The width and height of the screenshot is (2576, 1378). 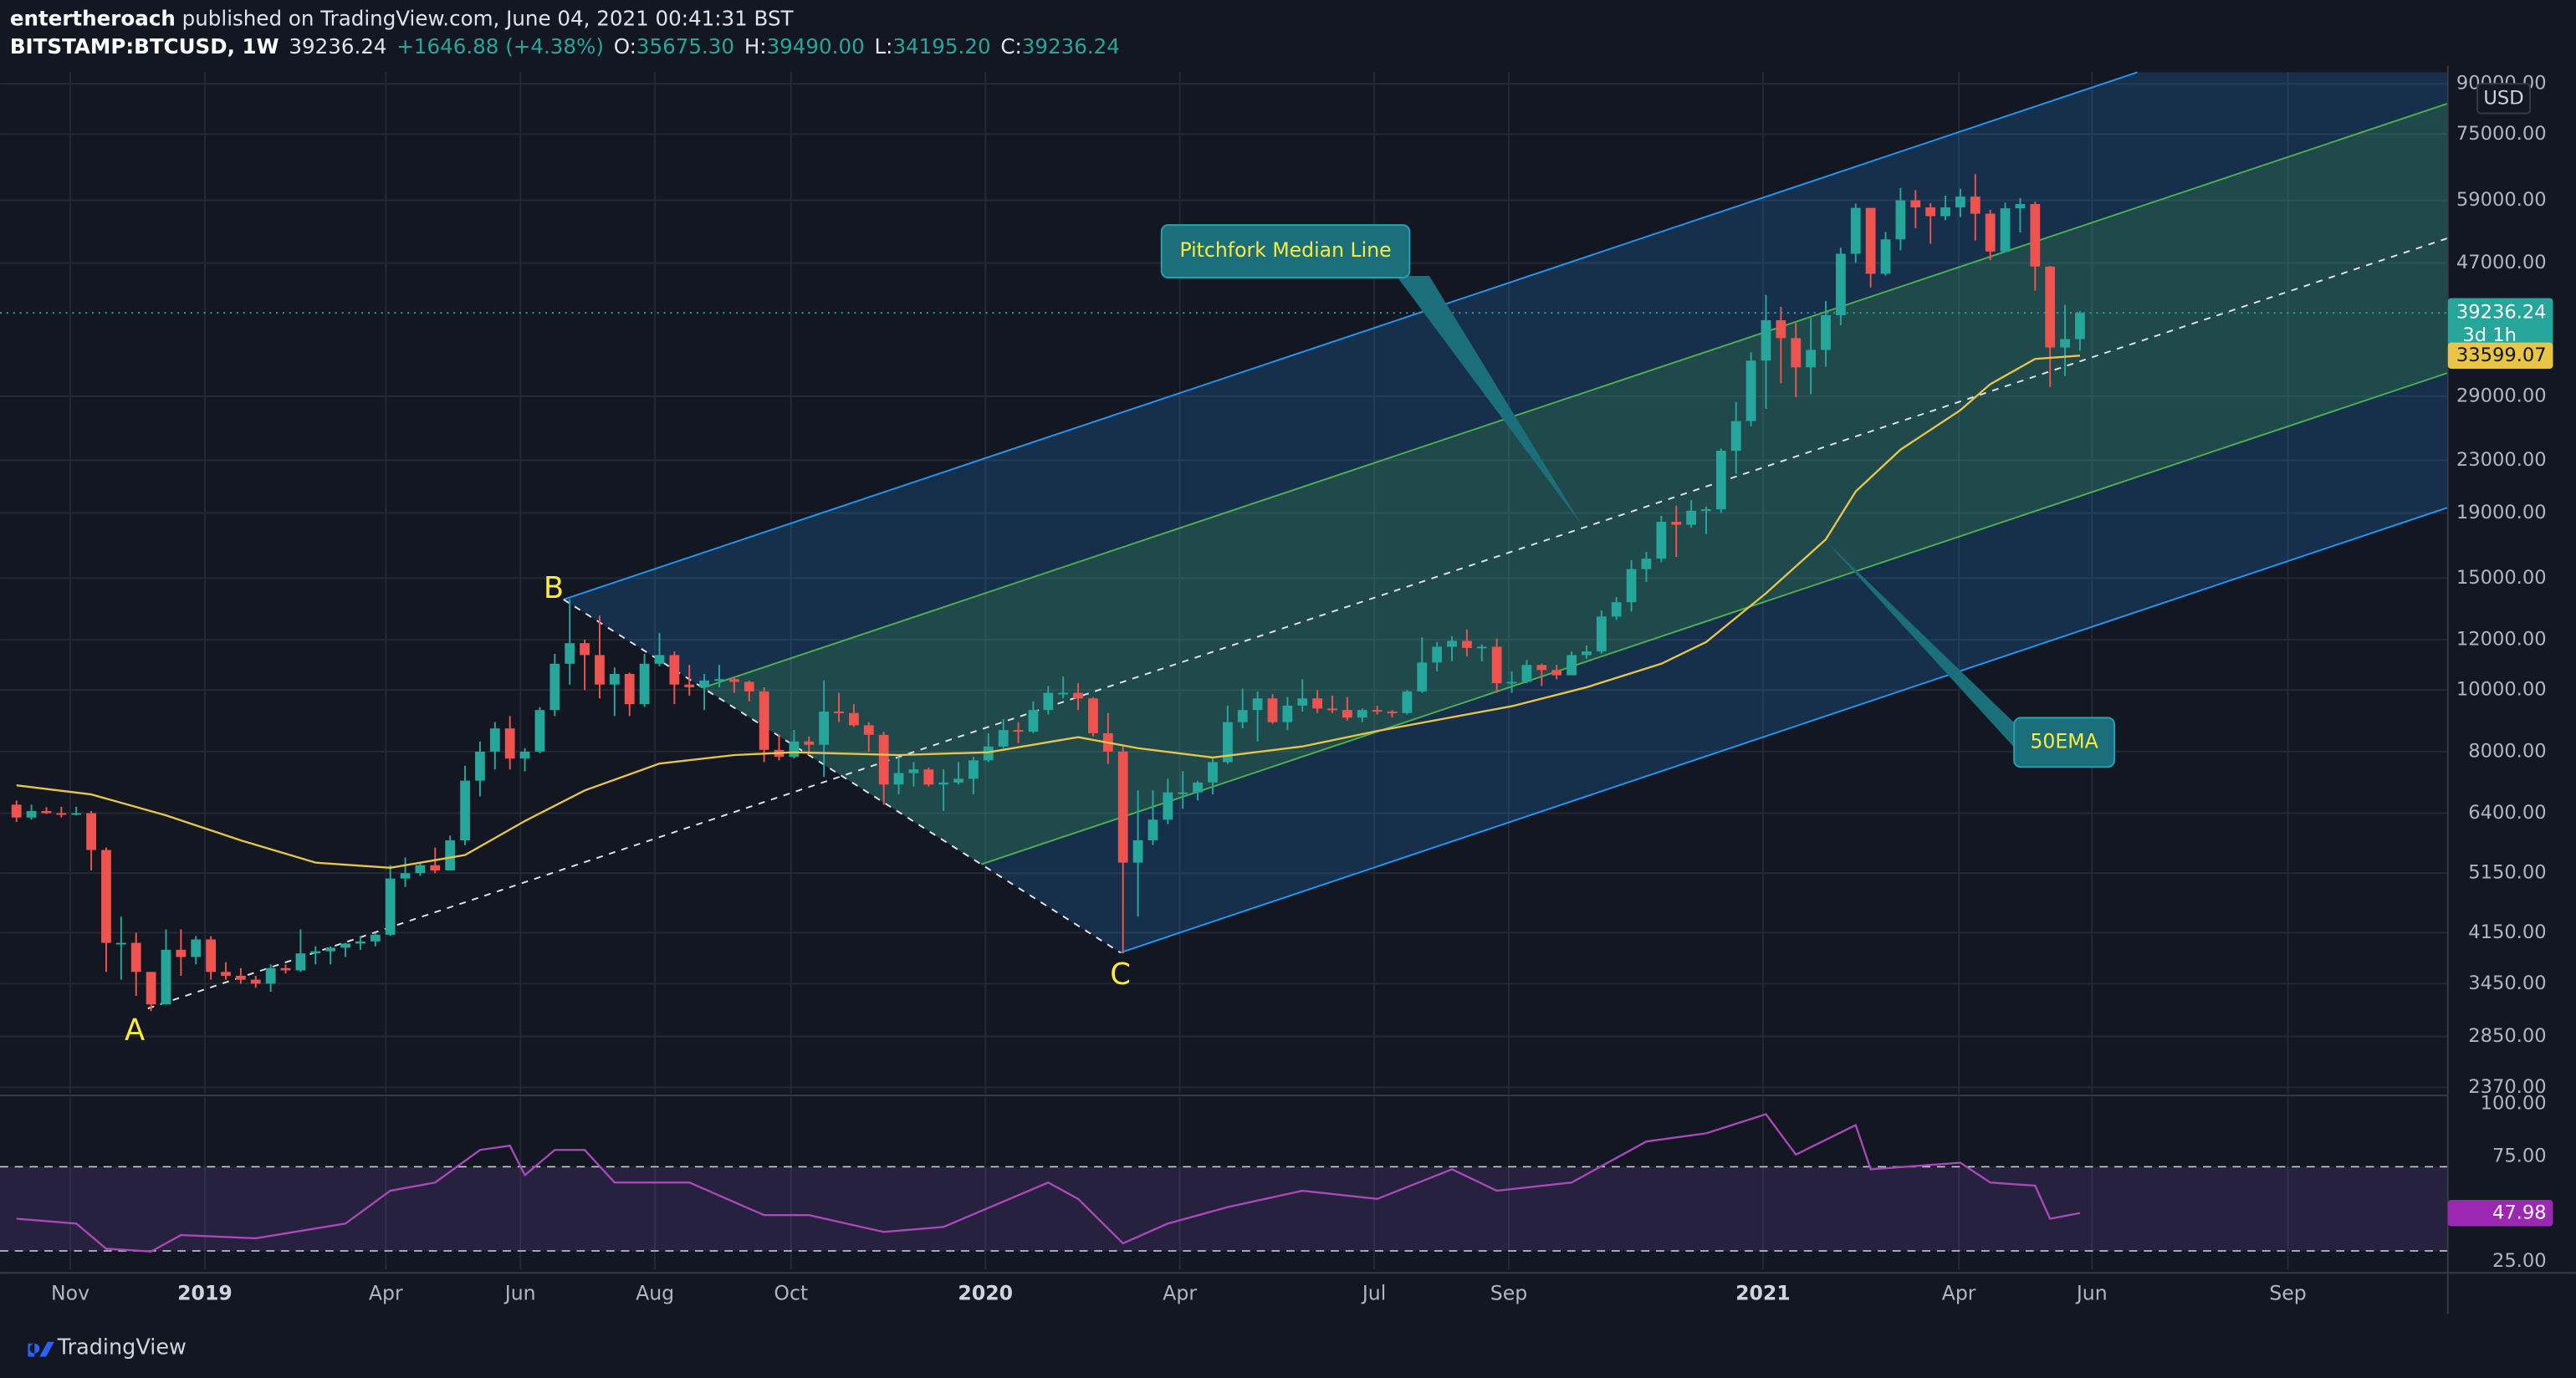 I want to click on last-price: 39236.24, so click(x=337, y=46).